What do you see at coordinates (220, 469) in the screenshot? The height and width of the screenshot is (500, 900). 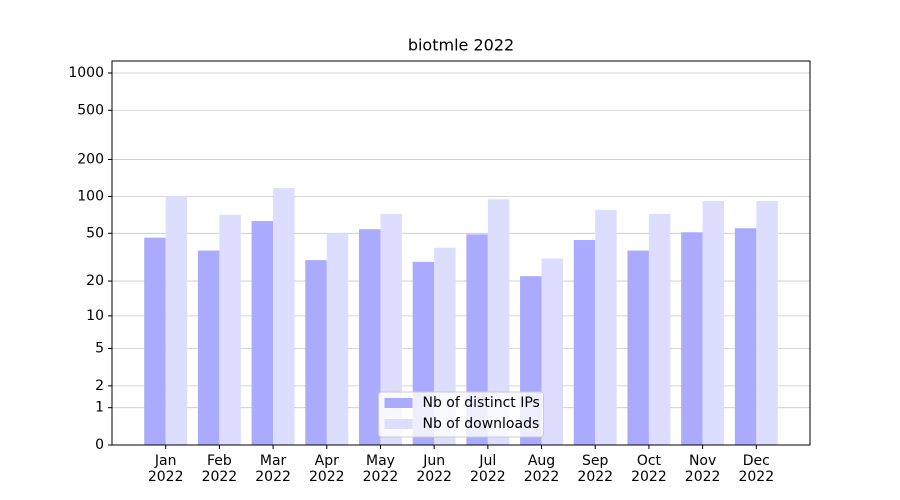 I see `x-tick-label: Feb 2022` at bounding box center [220, 469].